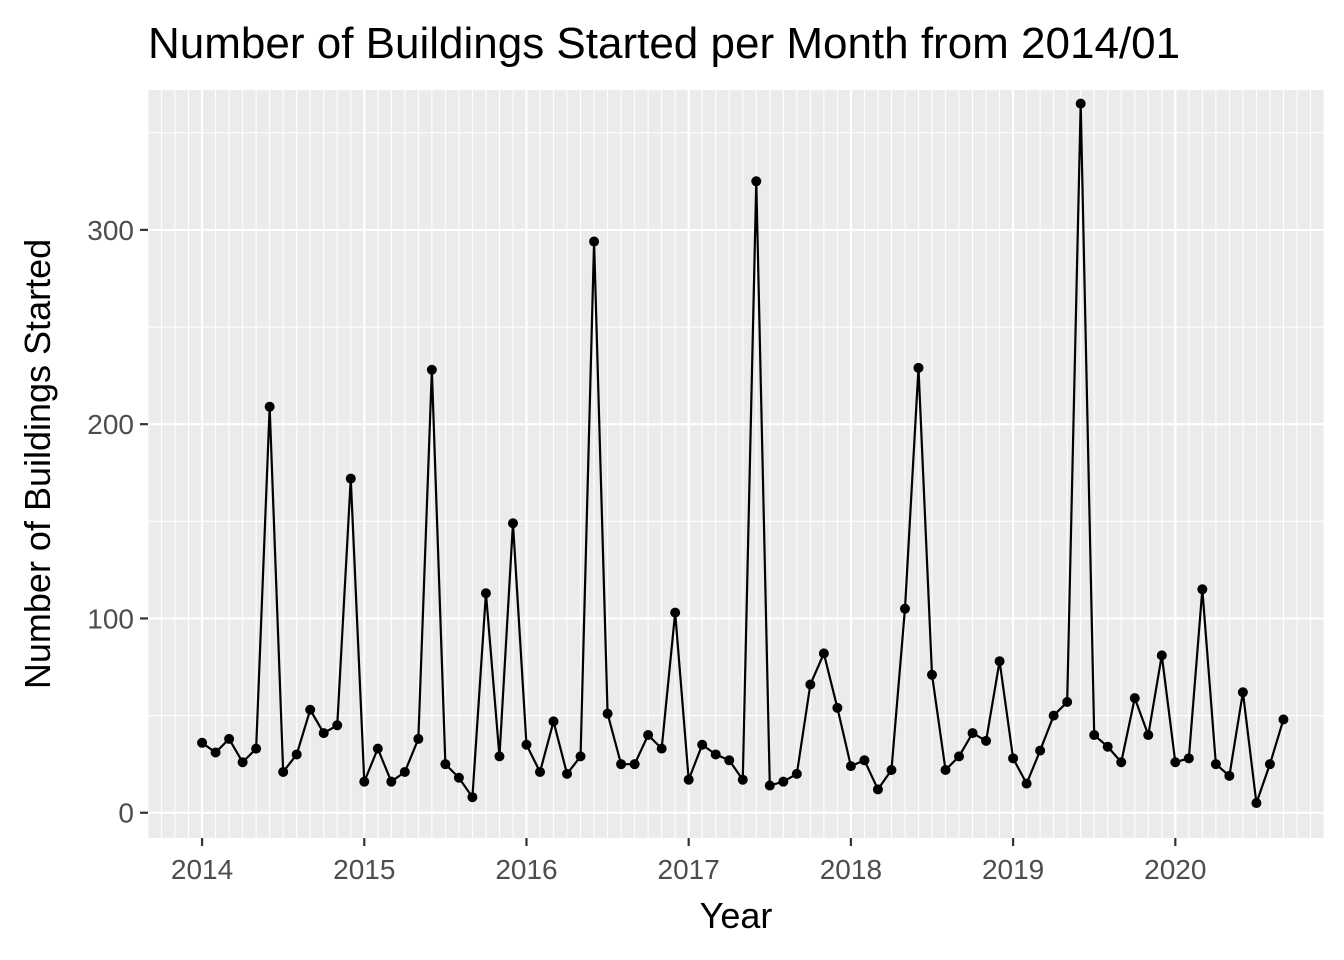 The width and height of the screenshot is (1344, 960). Describe the element at coordinates (110, 618) in the screenshot. I see `y-tick-label: 100` at that location.